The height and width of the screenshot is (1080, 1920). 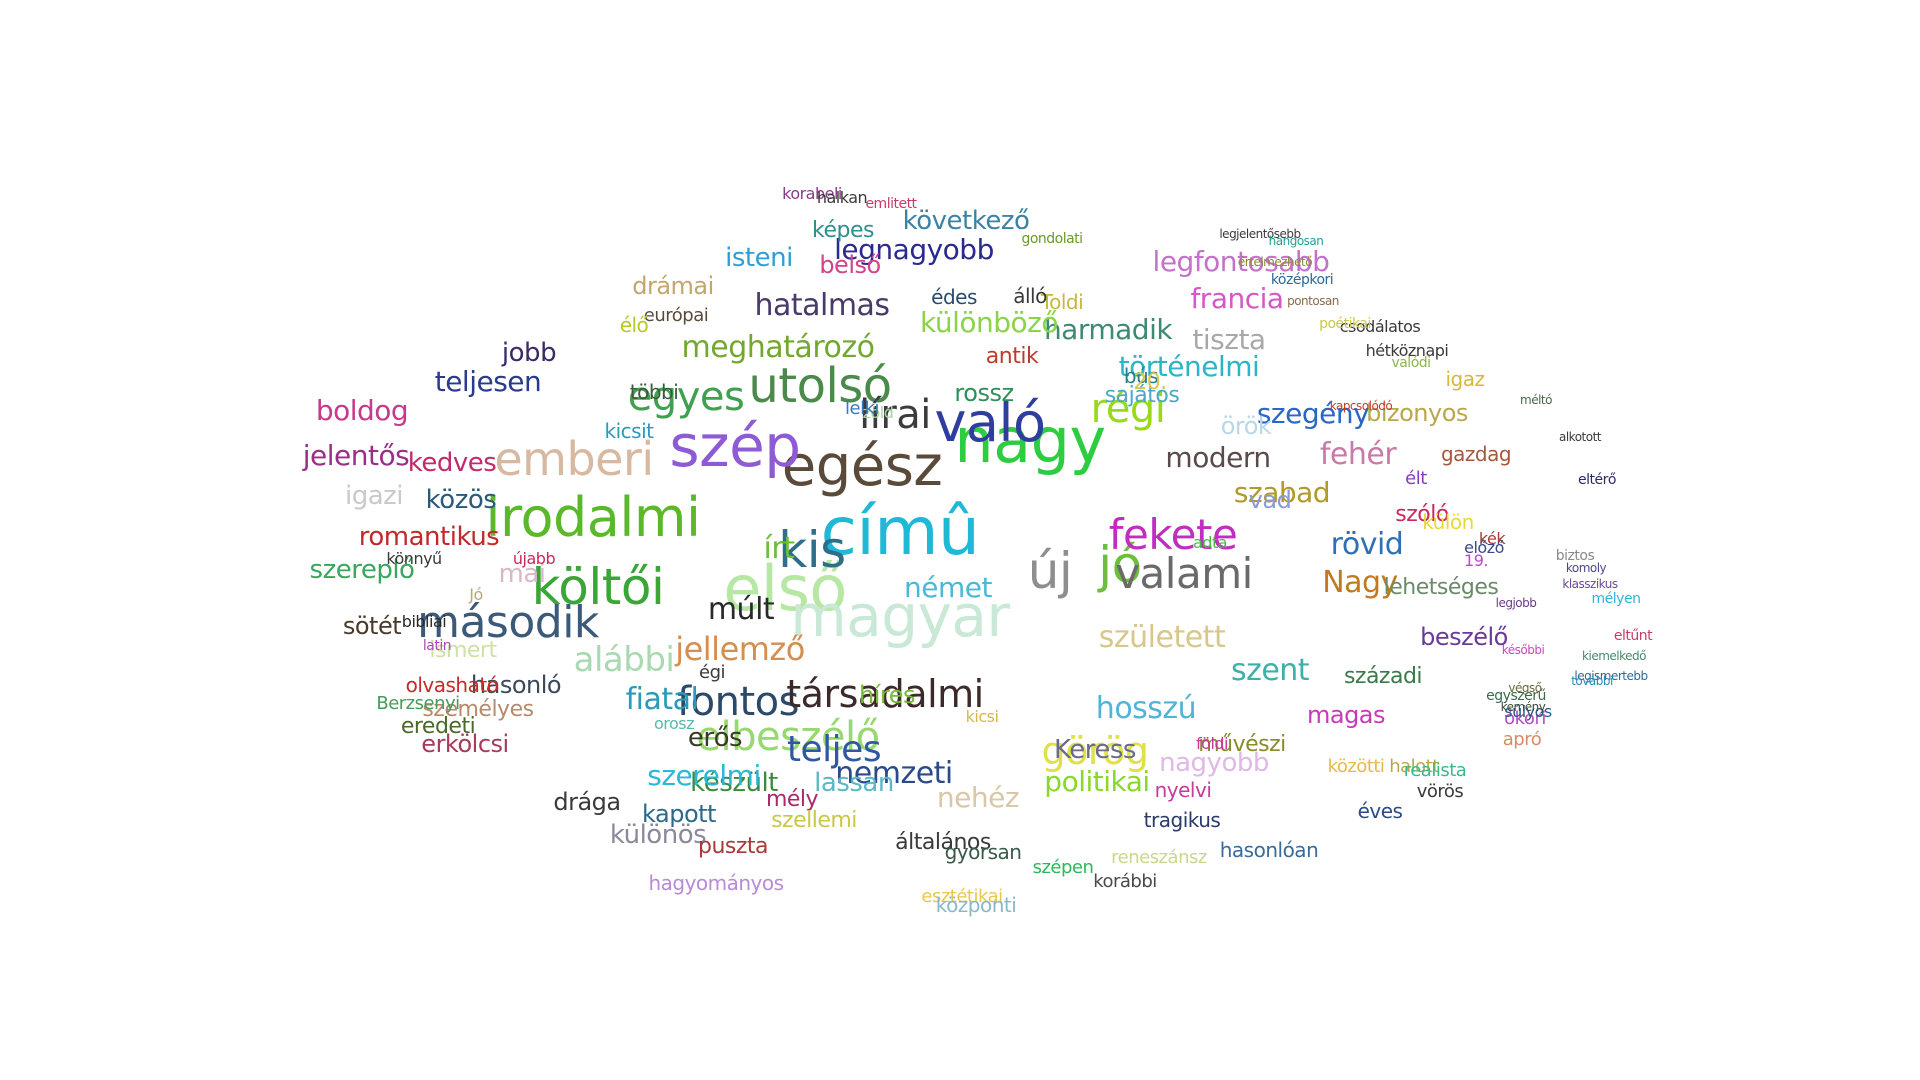 What do you see at coordinates (634, 325) in the screenshot?
I see `word-cloud-word: élő` at bounding box center [634, 325].